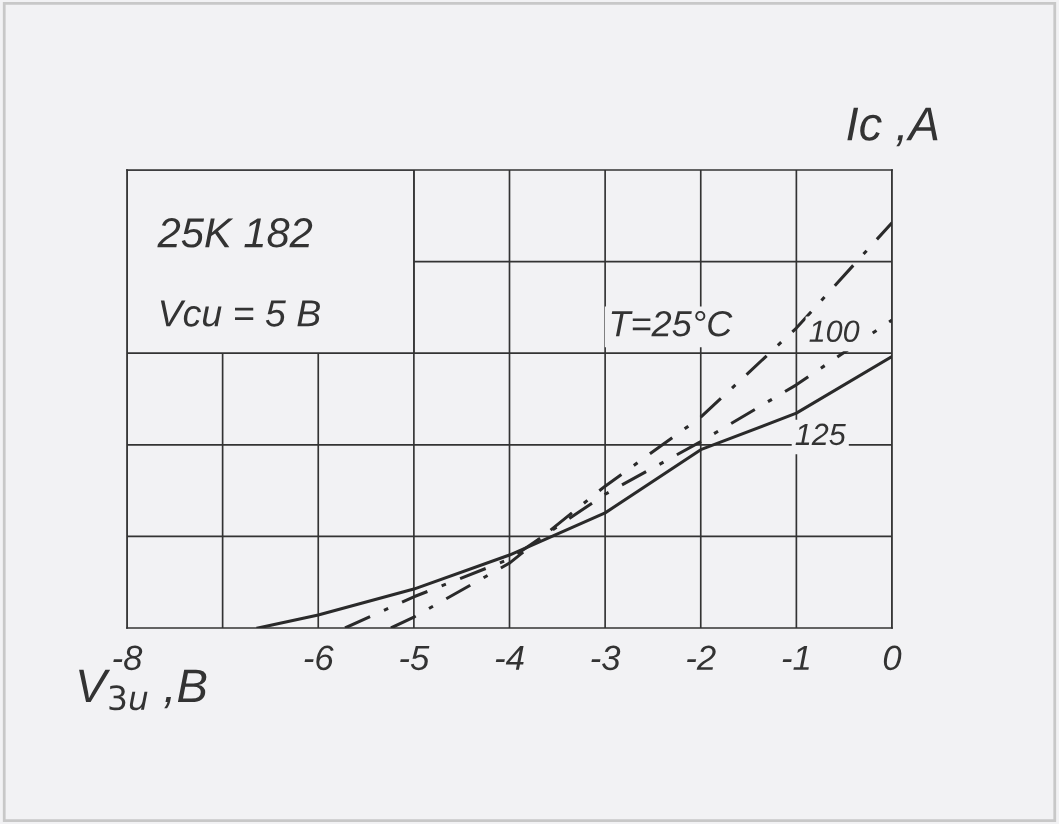 Image resolution: width=1059 pixels, height=824 pixels. What do you see at coordinates (820, 434) in the screenshot?
I see `series-label: 125` at bounding box center [820, 434].